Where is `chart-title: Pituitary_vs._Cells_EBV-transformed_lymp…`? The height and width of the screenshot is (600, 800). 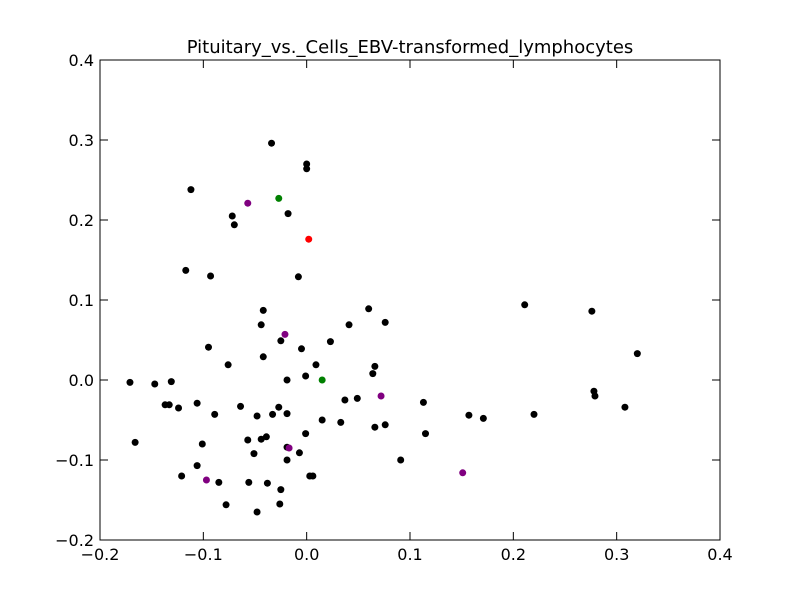
chart-title: Pituitary_vs._Cells_EBV-transformed_lymp… is located at coordinates (410, 47).